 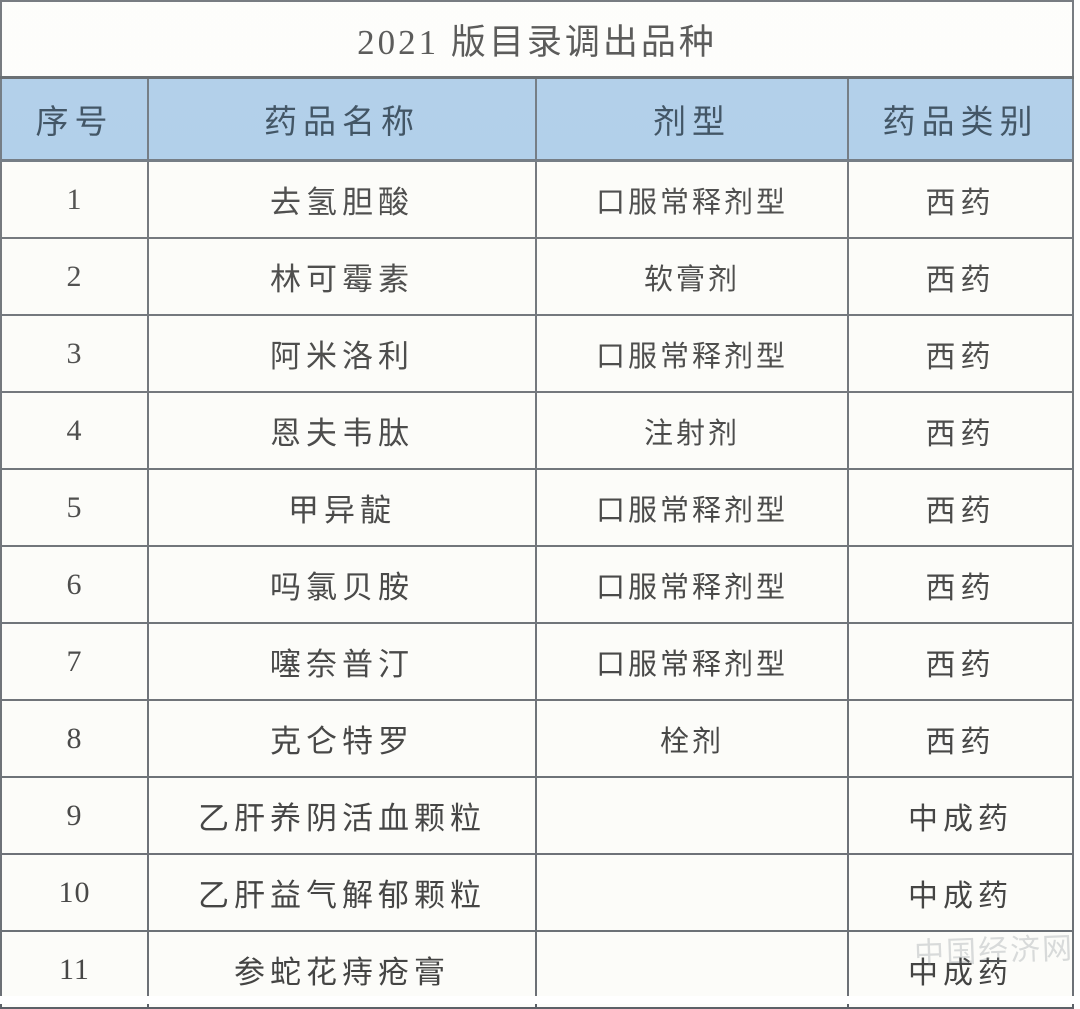 I want to click on cell-no: 8, so click(x=74, y=738).